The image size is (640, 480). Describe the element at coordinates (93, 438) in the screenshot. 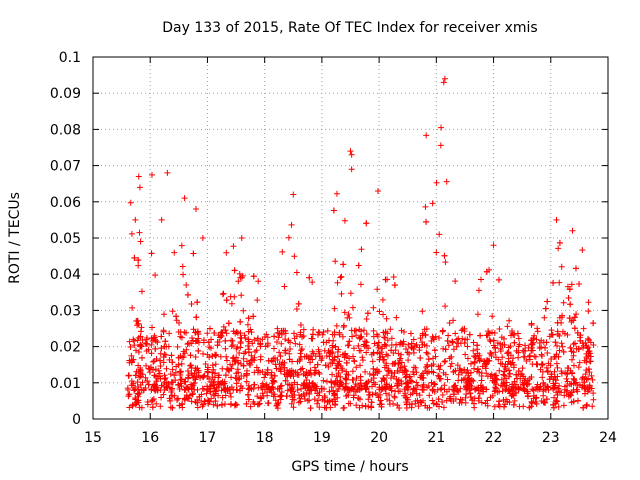

I see `x-tick-label: 15` at that location.